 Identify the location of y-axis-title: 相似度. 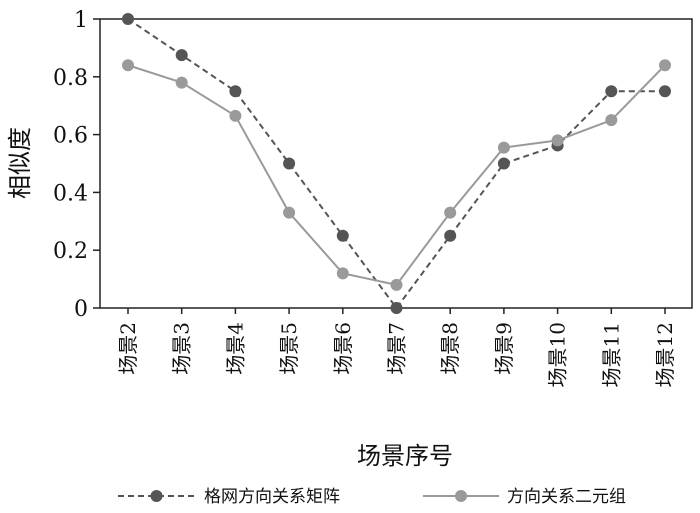
(20, 163).